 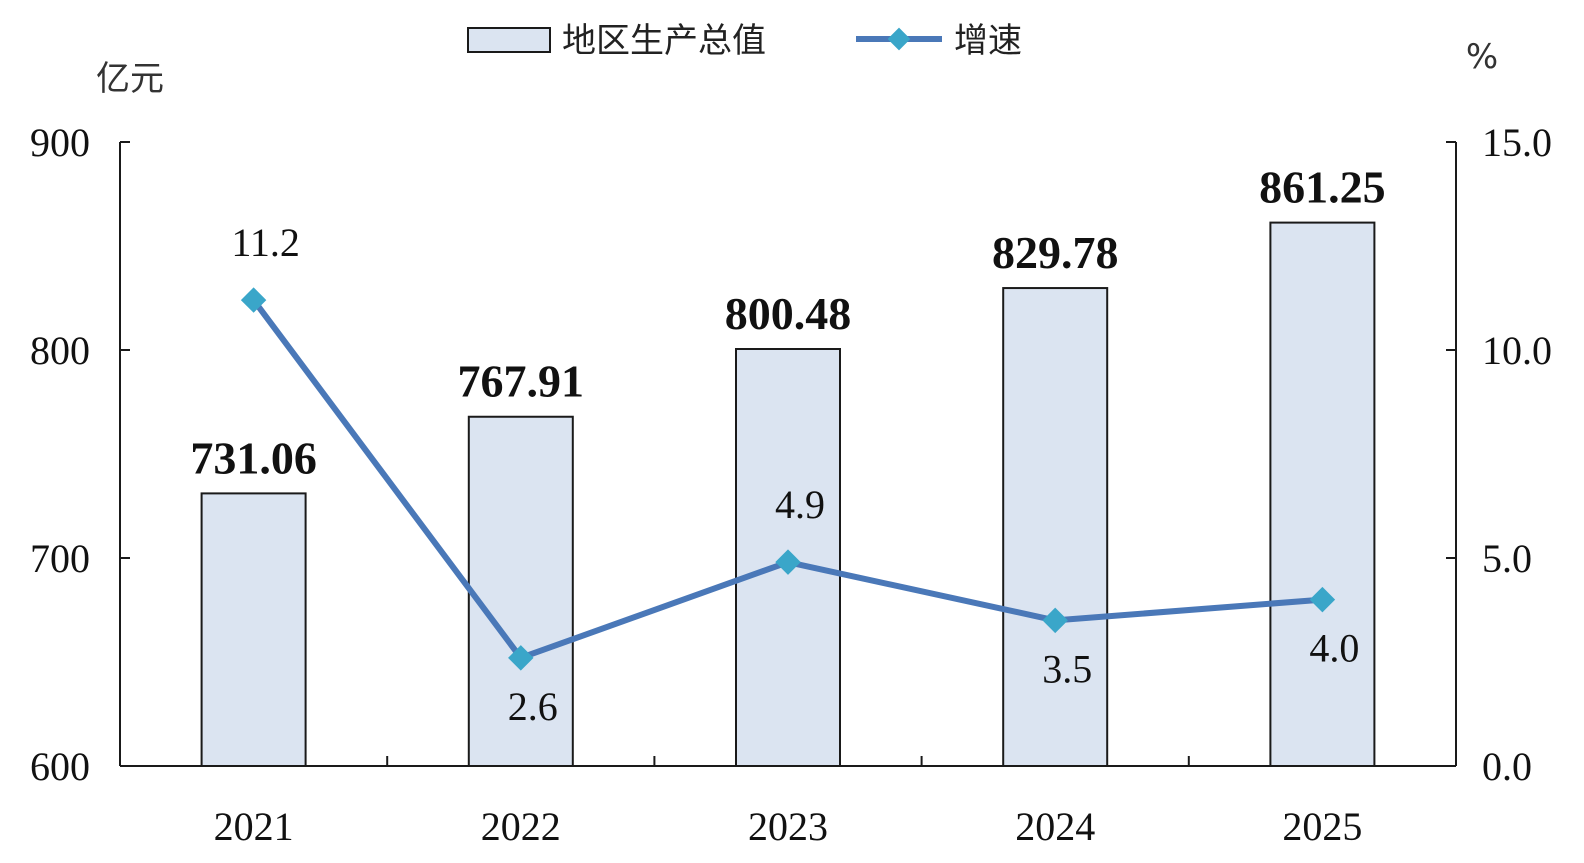 I want to click on gdp-bar-label: 829.78, so click(x=1055, y=252).